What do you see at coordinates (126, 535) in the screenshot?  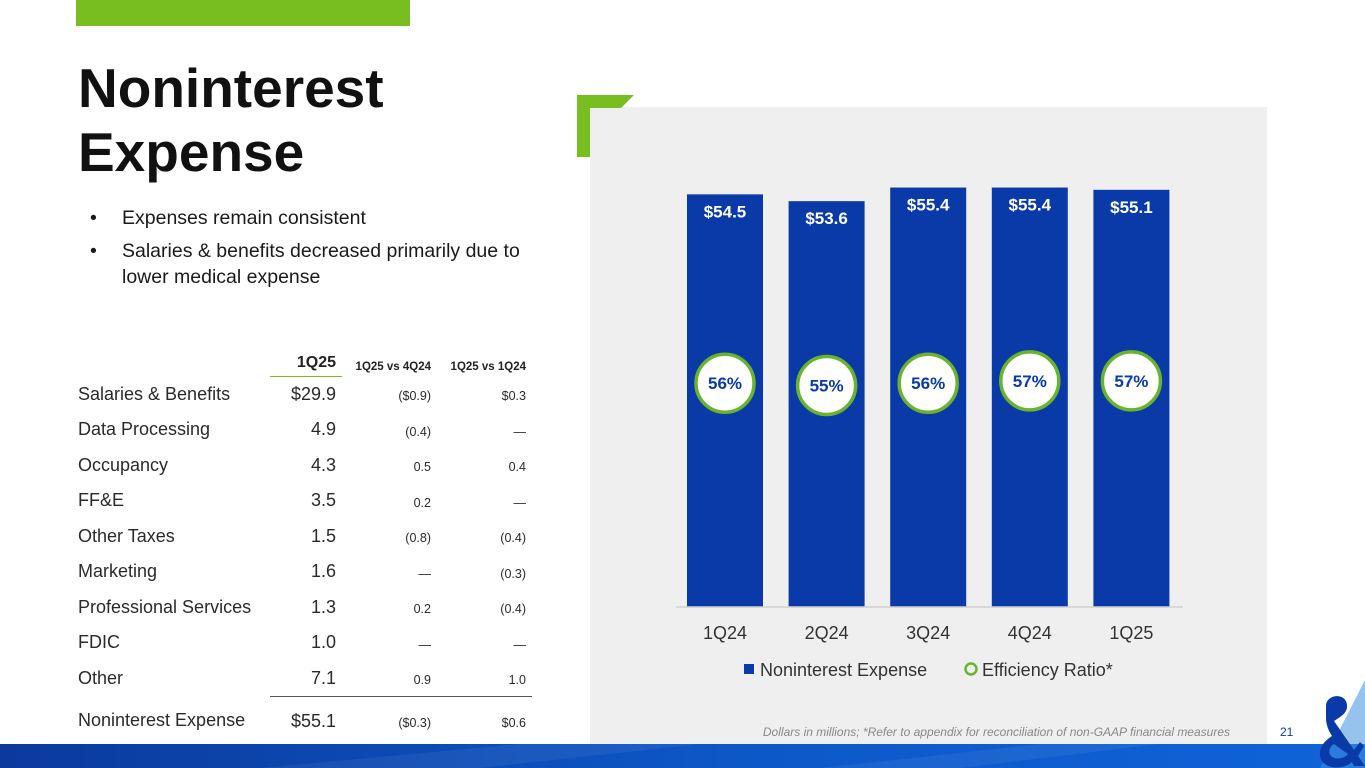 I see `row-label: Other Taxes` at bounding box center [126, 535].